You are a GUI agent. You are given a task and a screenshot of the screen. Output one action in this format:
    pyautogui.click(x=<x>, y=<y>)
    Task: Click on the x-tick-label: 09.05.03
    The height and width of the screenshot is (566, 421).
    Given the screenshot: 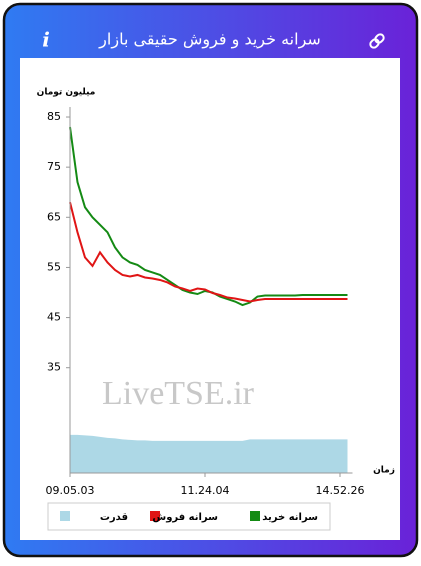 What is the action you would take?
    pyautogui.click(x=70, y=490)
    